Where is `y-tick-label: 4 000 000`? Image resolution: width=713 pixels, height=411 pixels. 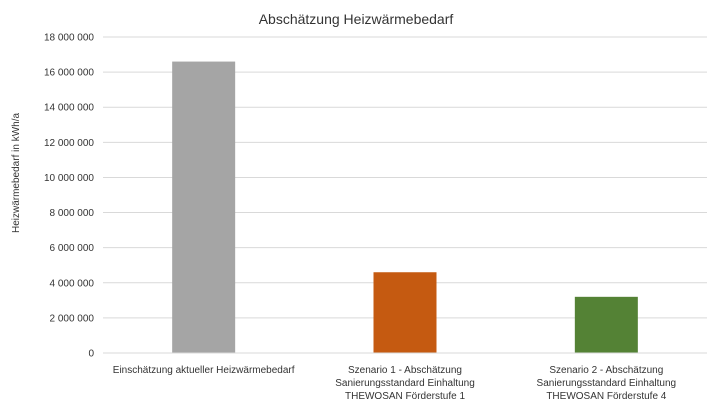
y-tick-label: 4 000 000 is located at coordinates (72, 283).